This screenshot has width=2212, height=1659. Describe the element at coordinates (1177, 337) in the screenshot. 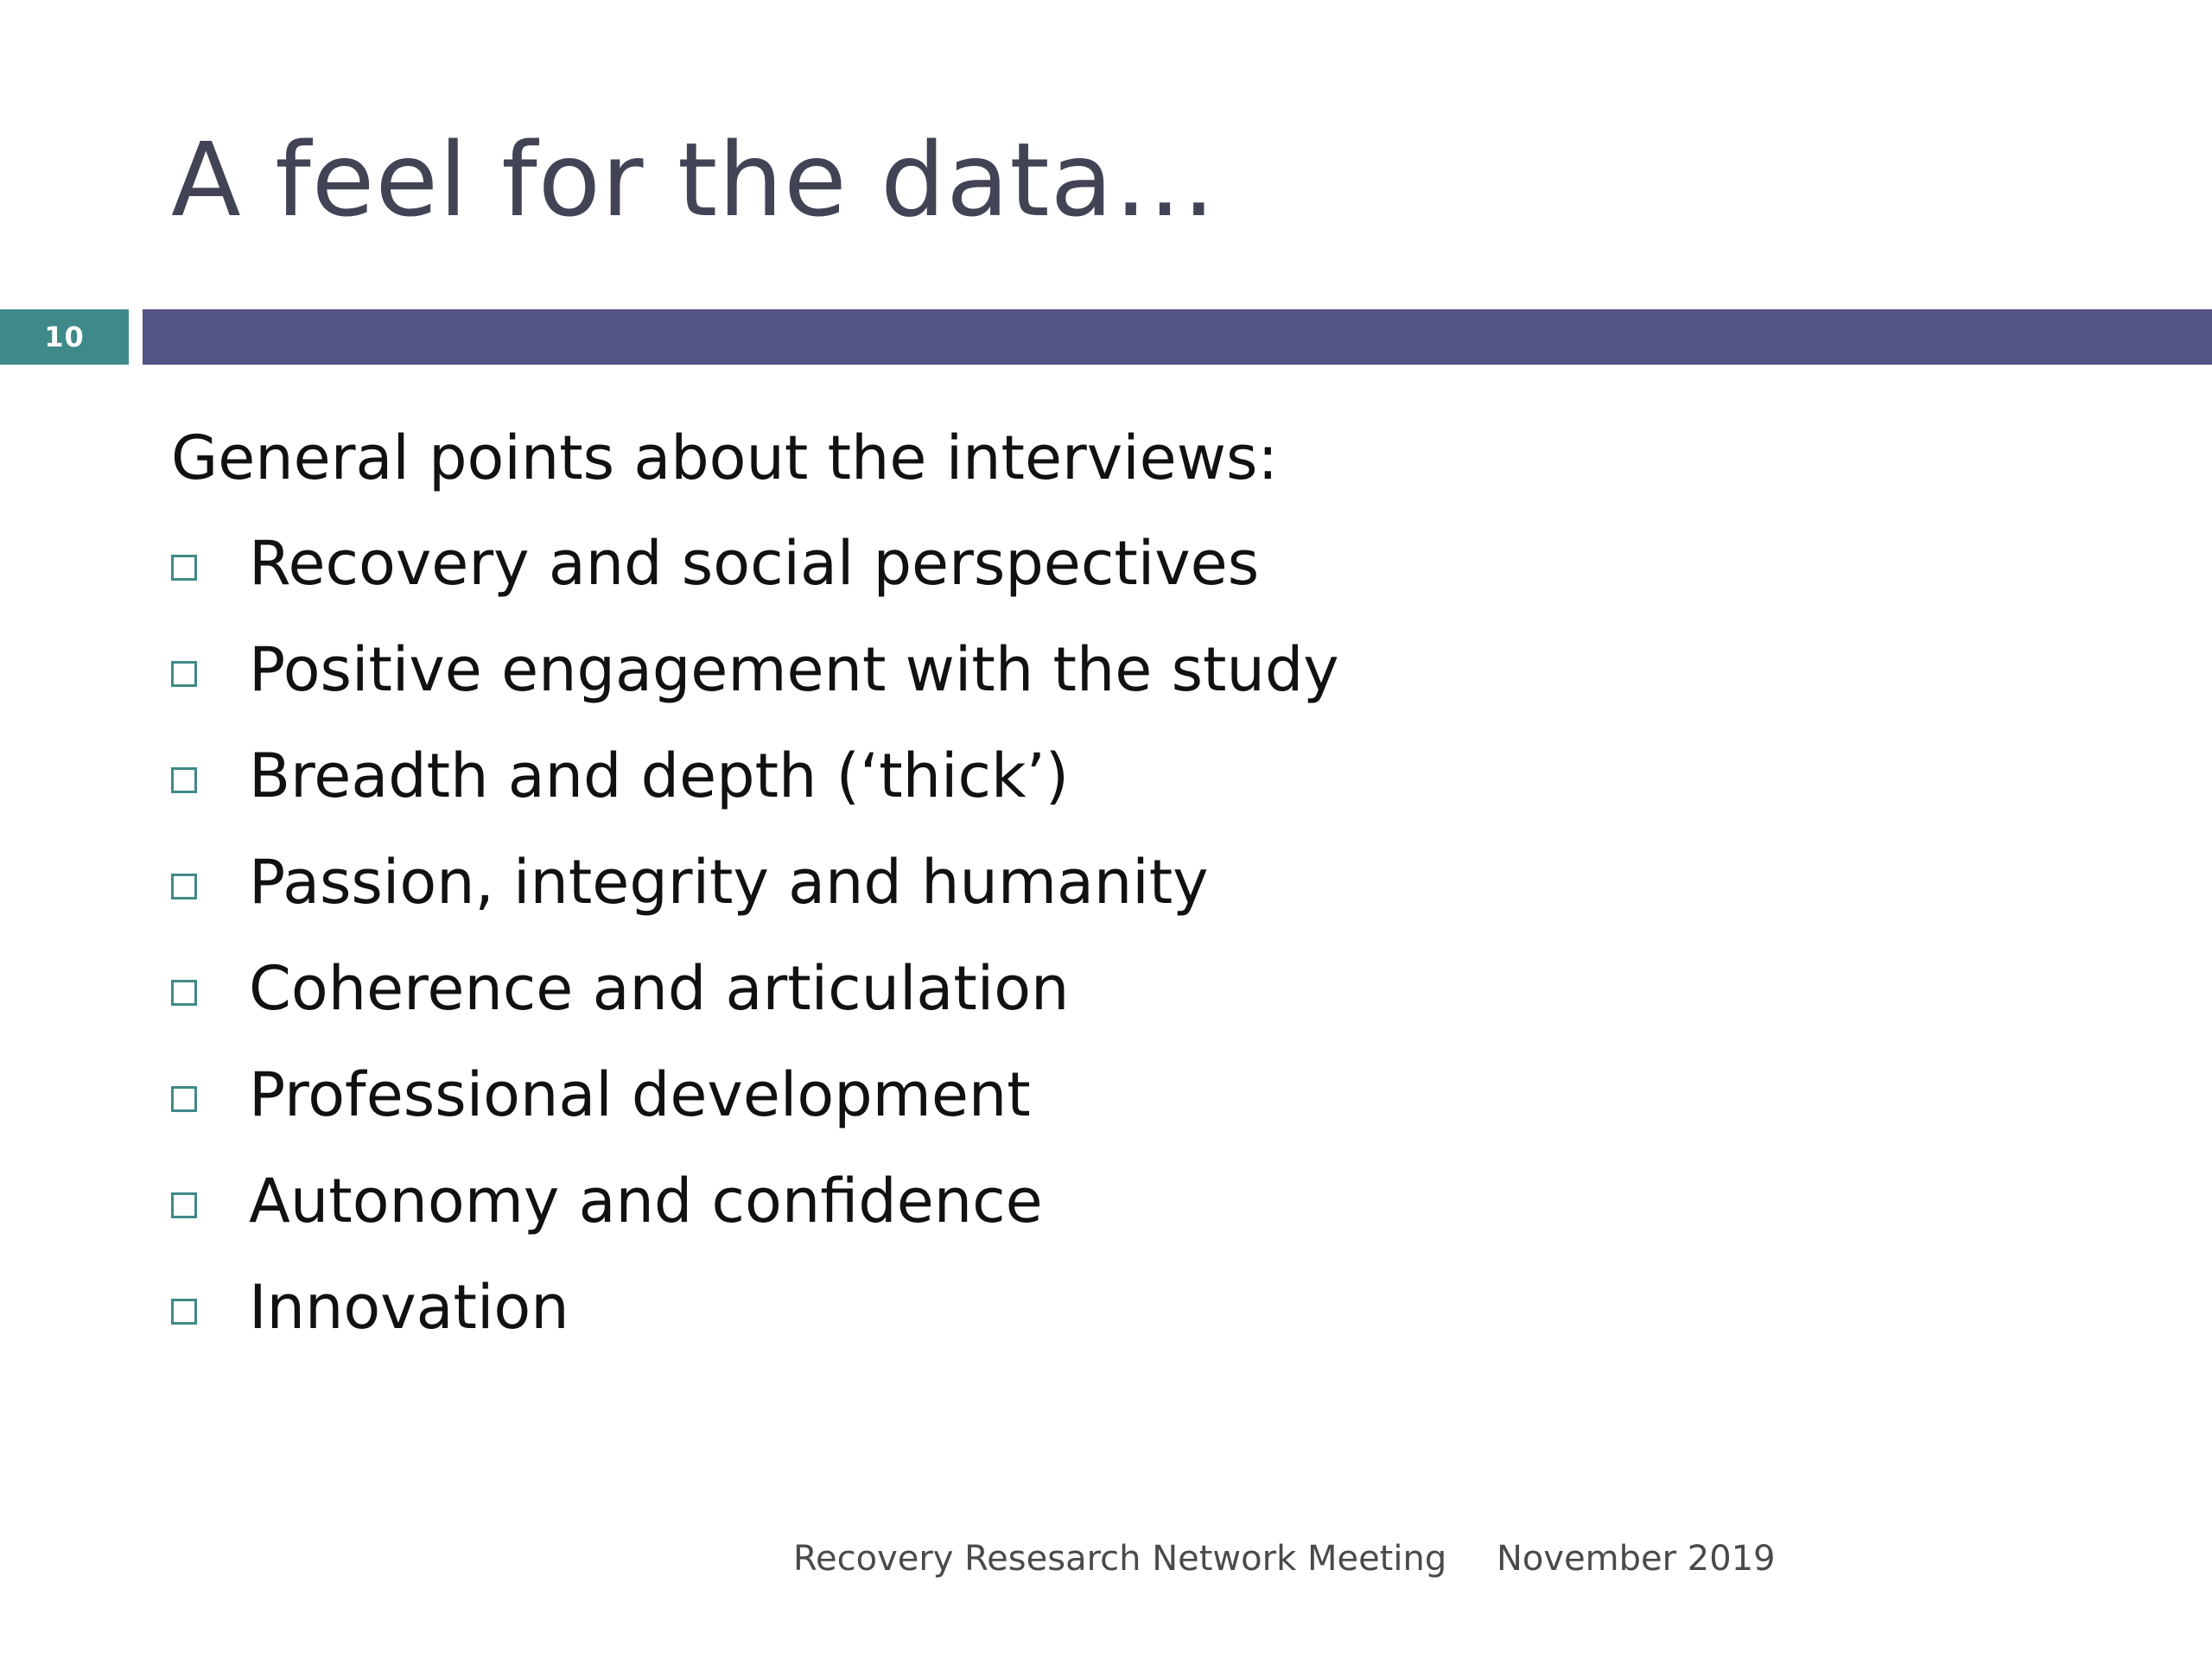

I see `title-divider-bar` at that location.